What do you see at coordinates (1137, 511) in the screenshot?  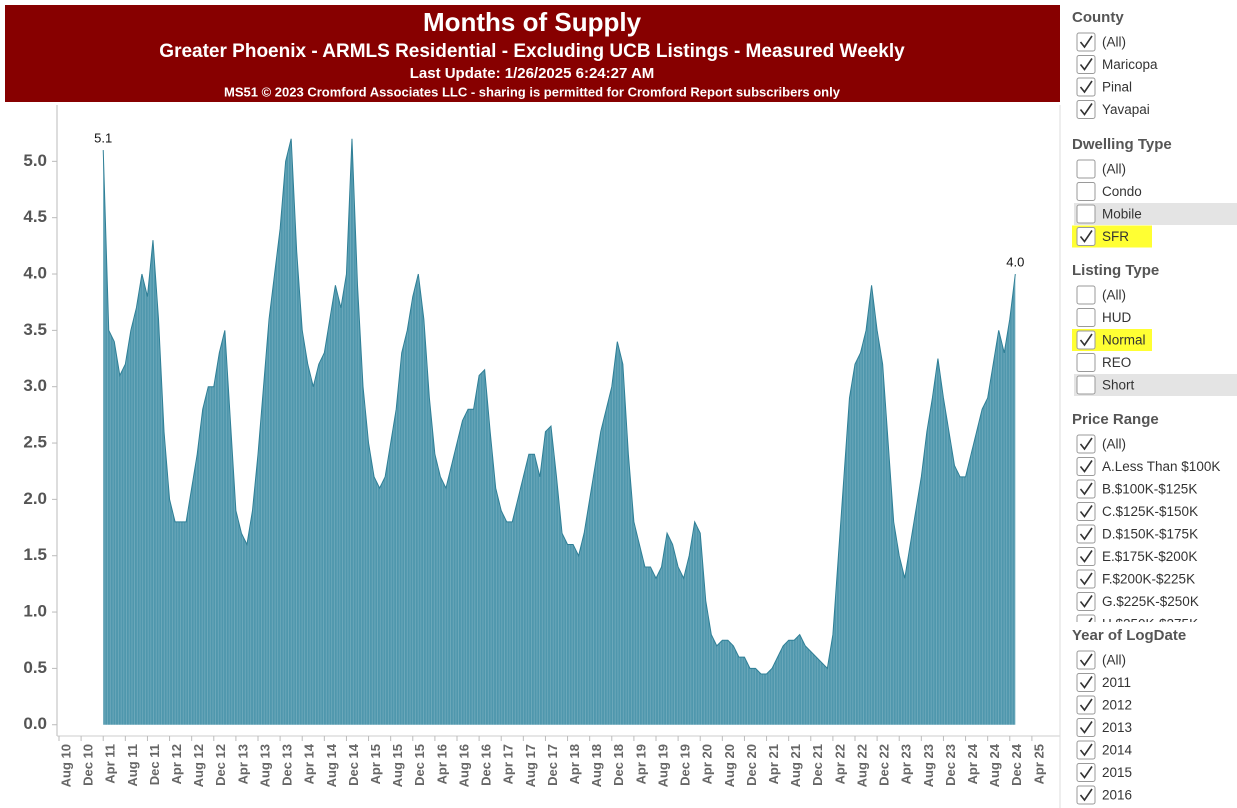 I see `filter-item: C.$125K-$150K` at bounding box center [1137, 511].